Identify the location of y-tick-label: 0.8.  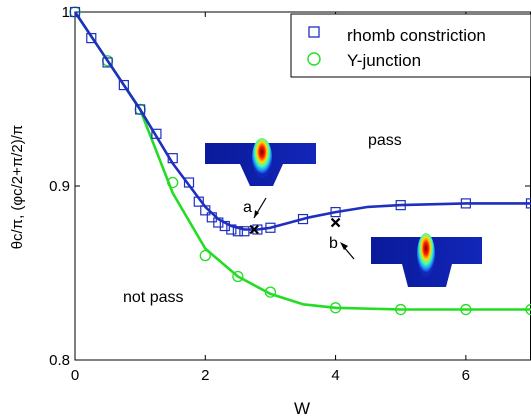
(59, 360).